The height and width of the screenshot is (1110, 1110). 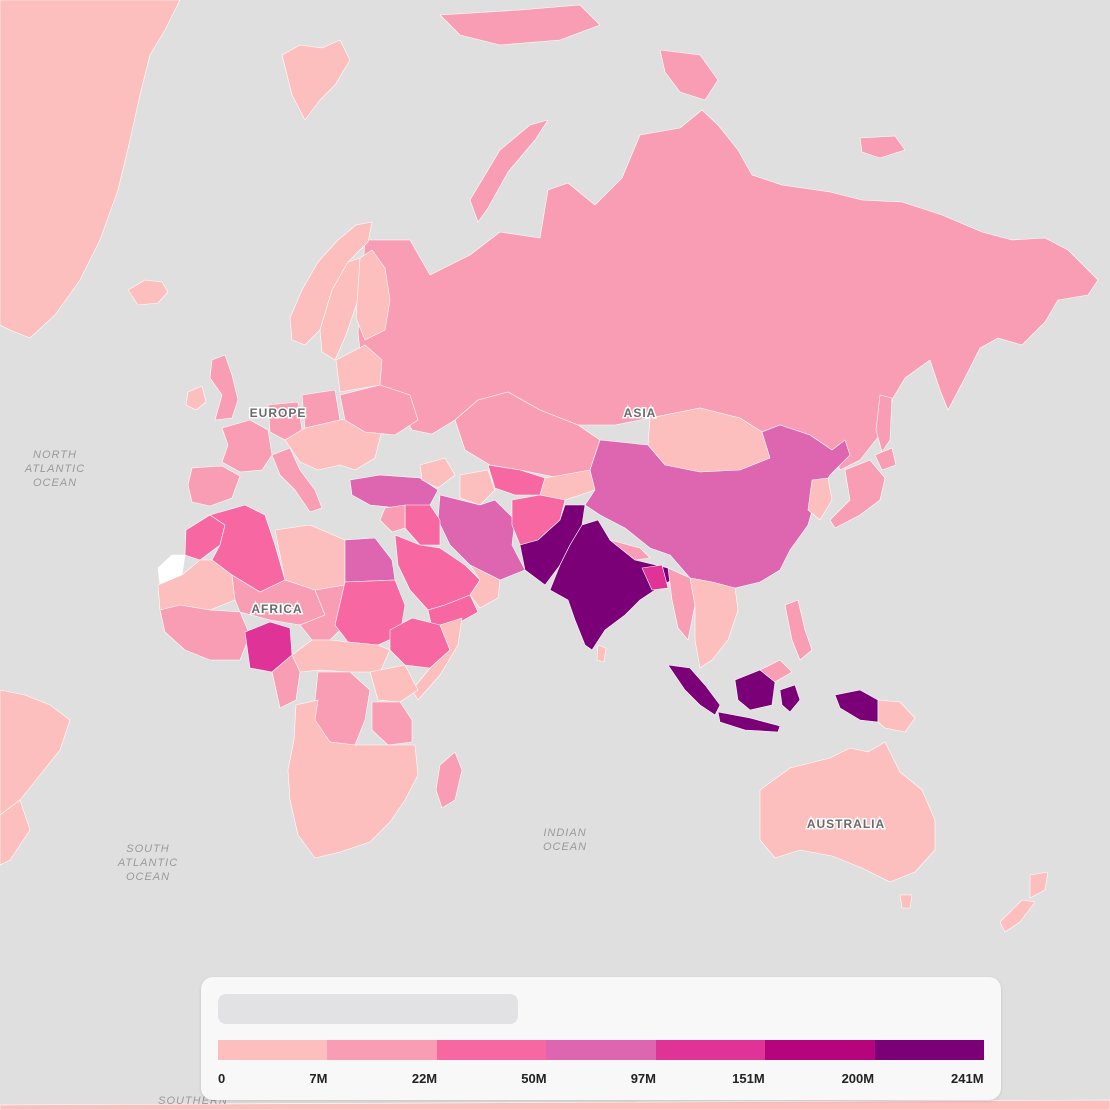 I want to click on country-united-kingdom, so click(x=224, y=387).